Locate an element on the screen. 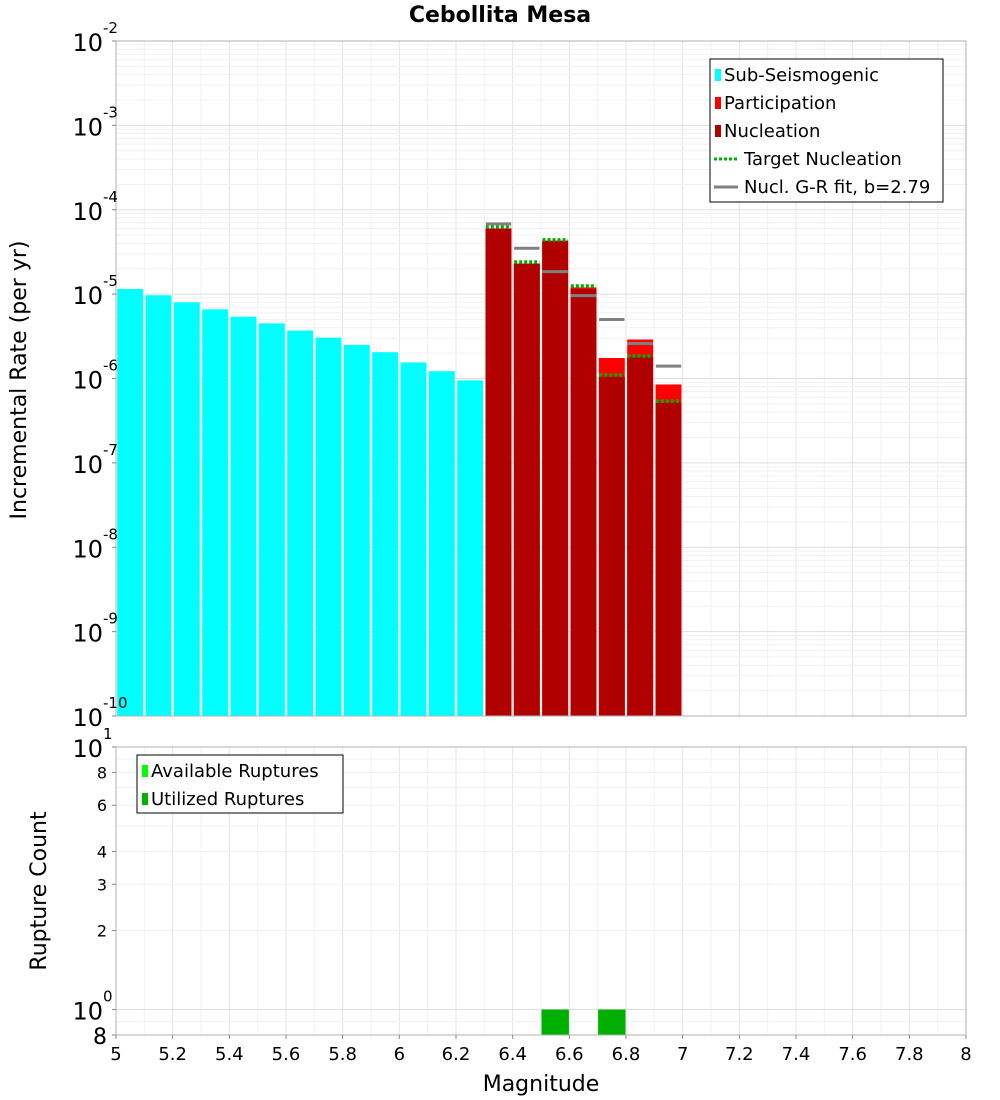  rupture-count-y-tick-label: 6 is located at coordinates (102, 805).